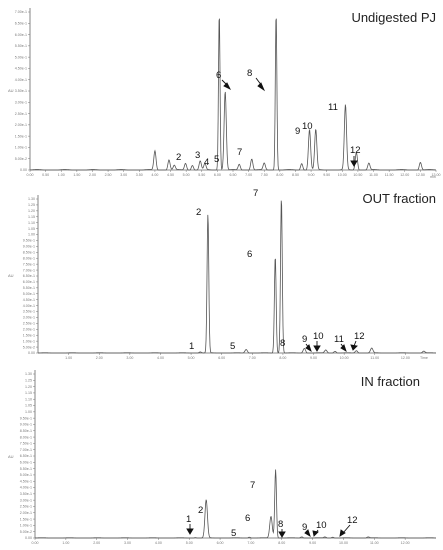  What do you see at coordinates (29, 247) in the screenshot?
I see `y-tick-label: 9.00e-1` at bounding box center [29, 247].